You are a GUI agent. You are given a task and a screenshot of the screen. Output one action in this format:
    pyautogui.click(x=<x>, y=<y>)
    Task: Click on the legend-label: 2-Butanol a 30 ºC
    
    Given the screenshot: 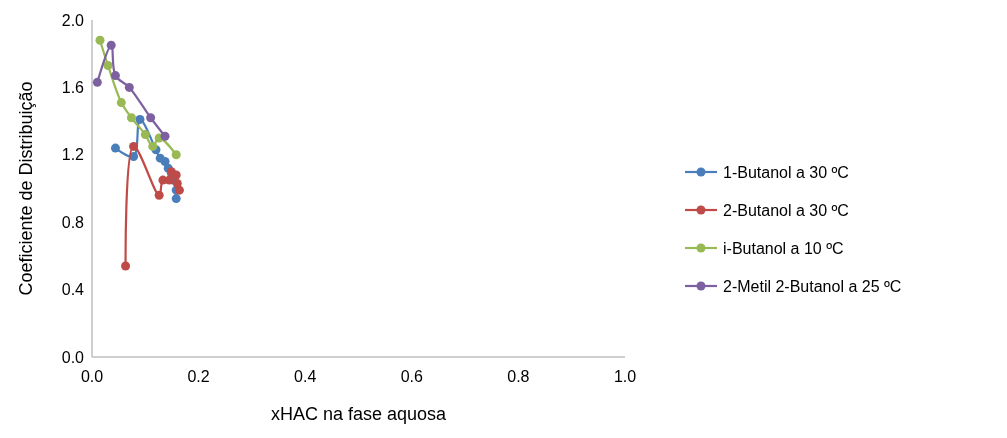 What is the action you would take?
    pyautogui.click(x=786, y=210)
    